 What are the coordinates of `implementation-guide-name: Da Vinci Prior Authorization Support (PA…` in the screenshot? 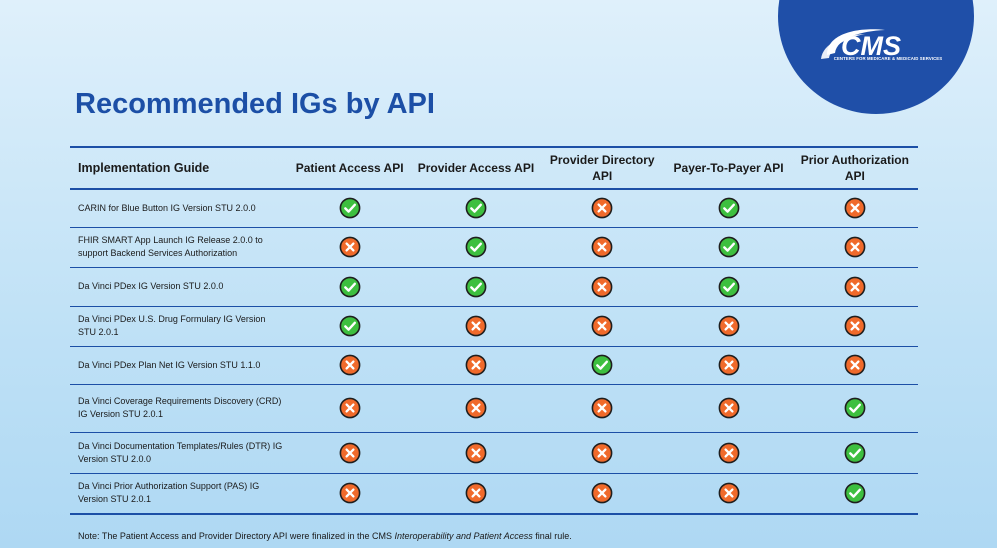 It's located at (178, 494).